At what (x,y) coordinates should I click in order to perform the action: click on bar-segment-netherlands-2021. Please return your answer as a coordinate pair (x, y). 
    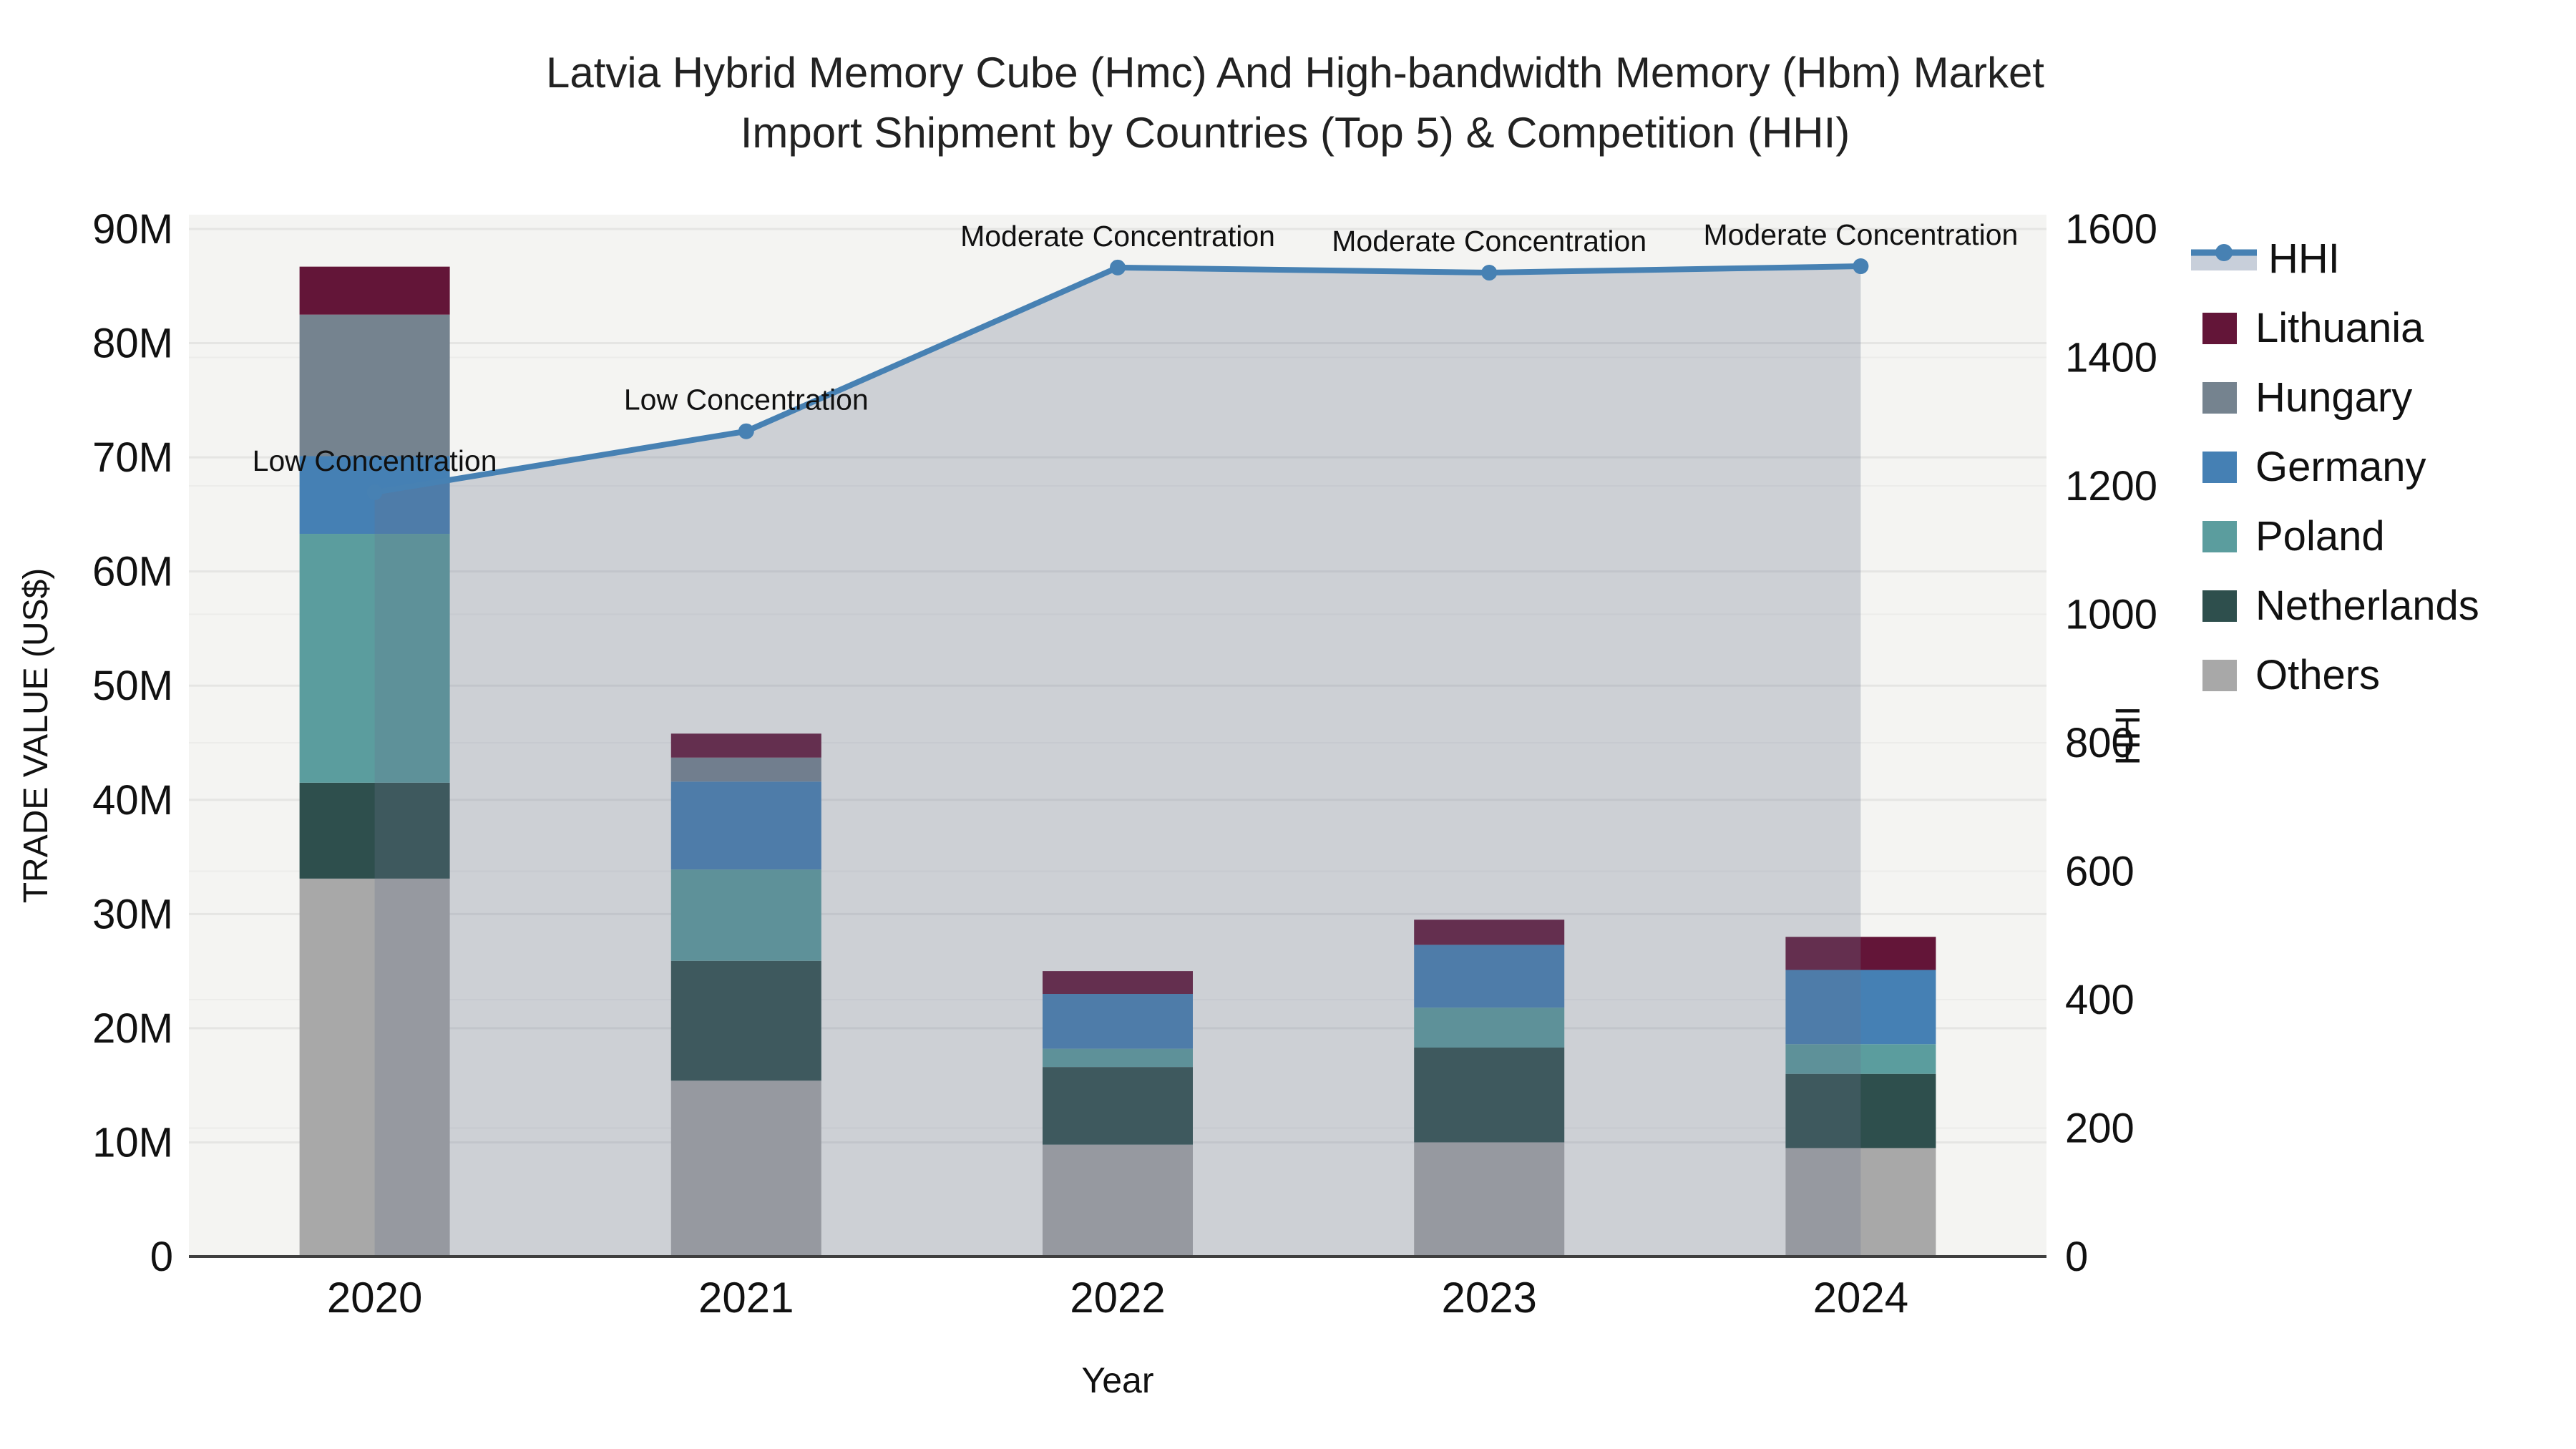
    Looking at the image, I should click on (745, 1020).